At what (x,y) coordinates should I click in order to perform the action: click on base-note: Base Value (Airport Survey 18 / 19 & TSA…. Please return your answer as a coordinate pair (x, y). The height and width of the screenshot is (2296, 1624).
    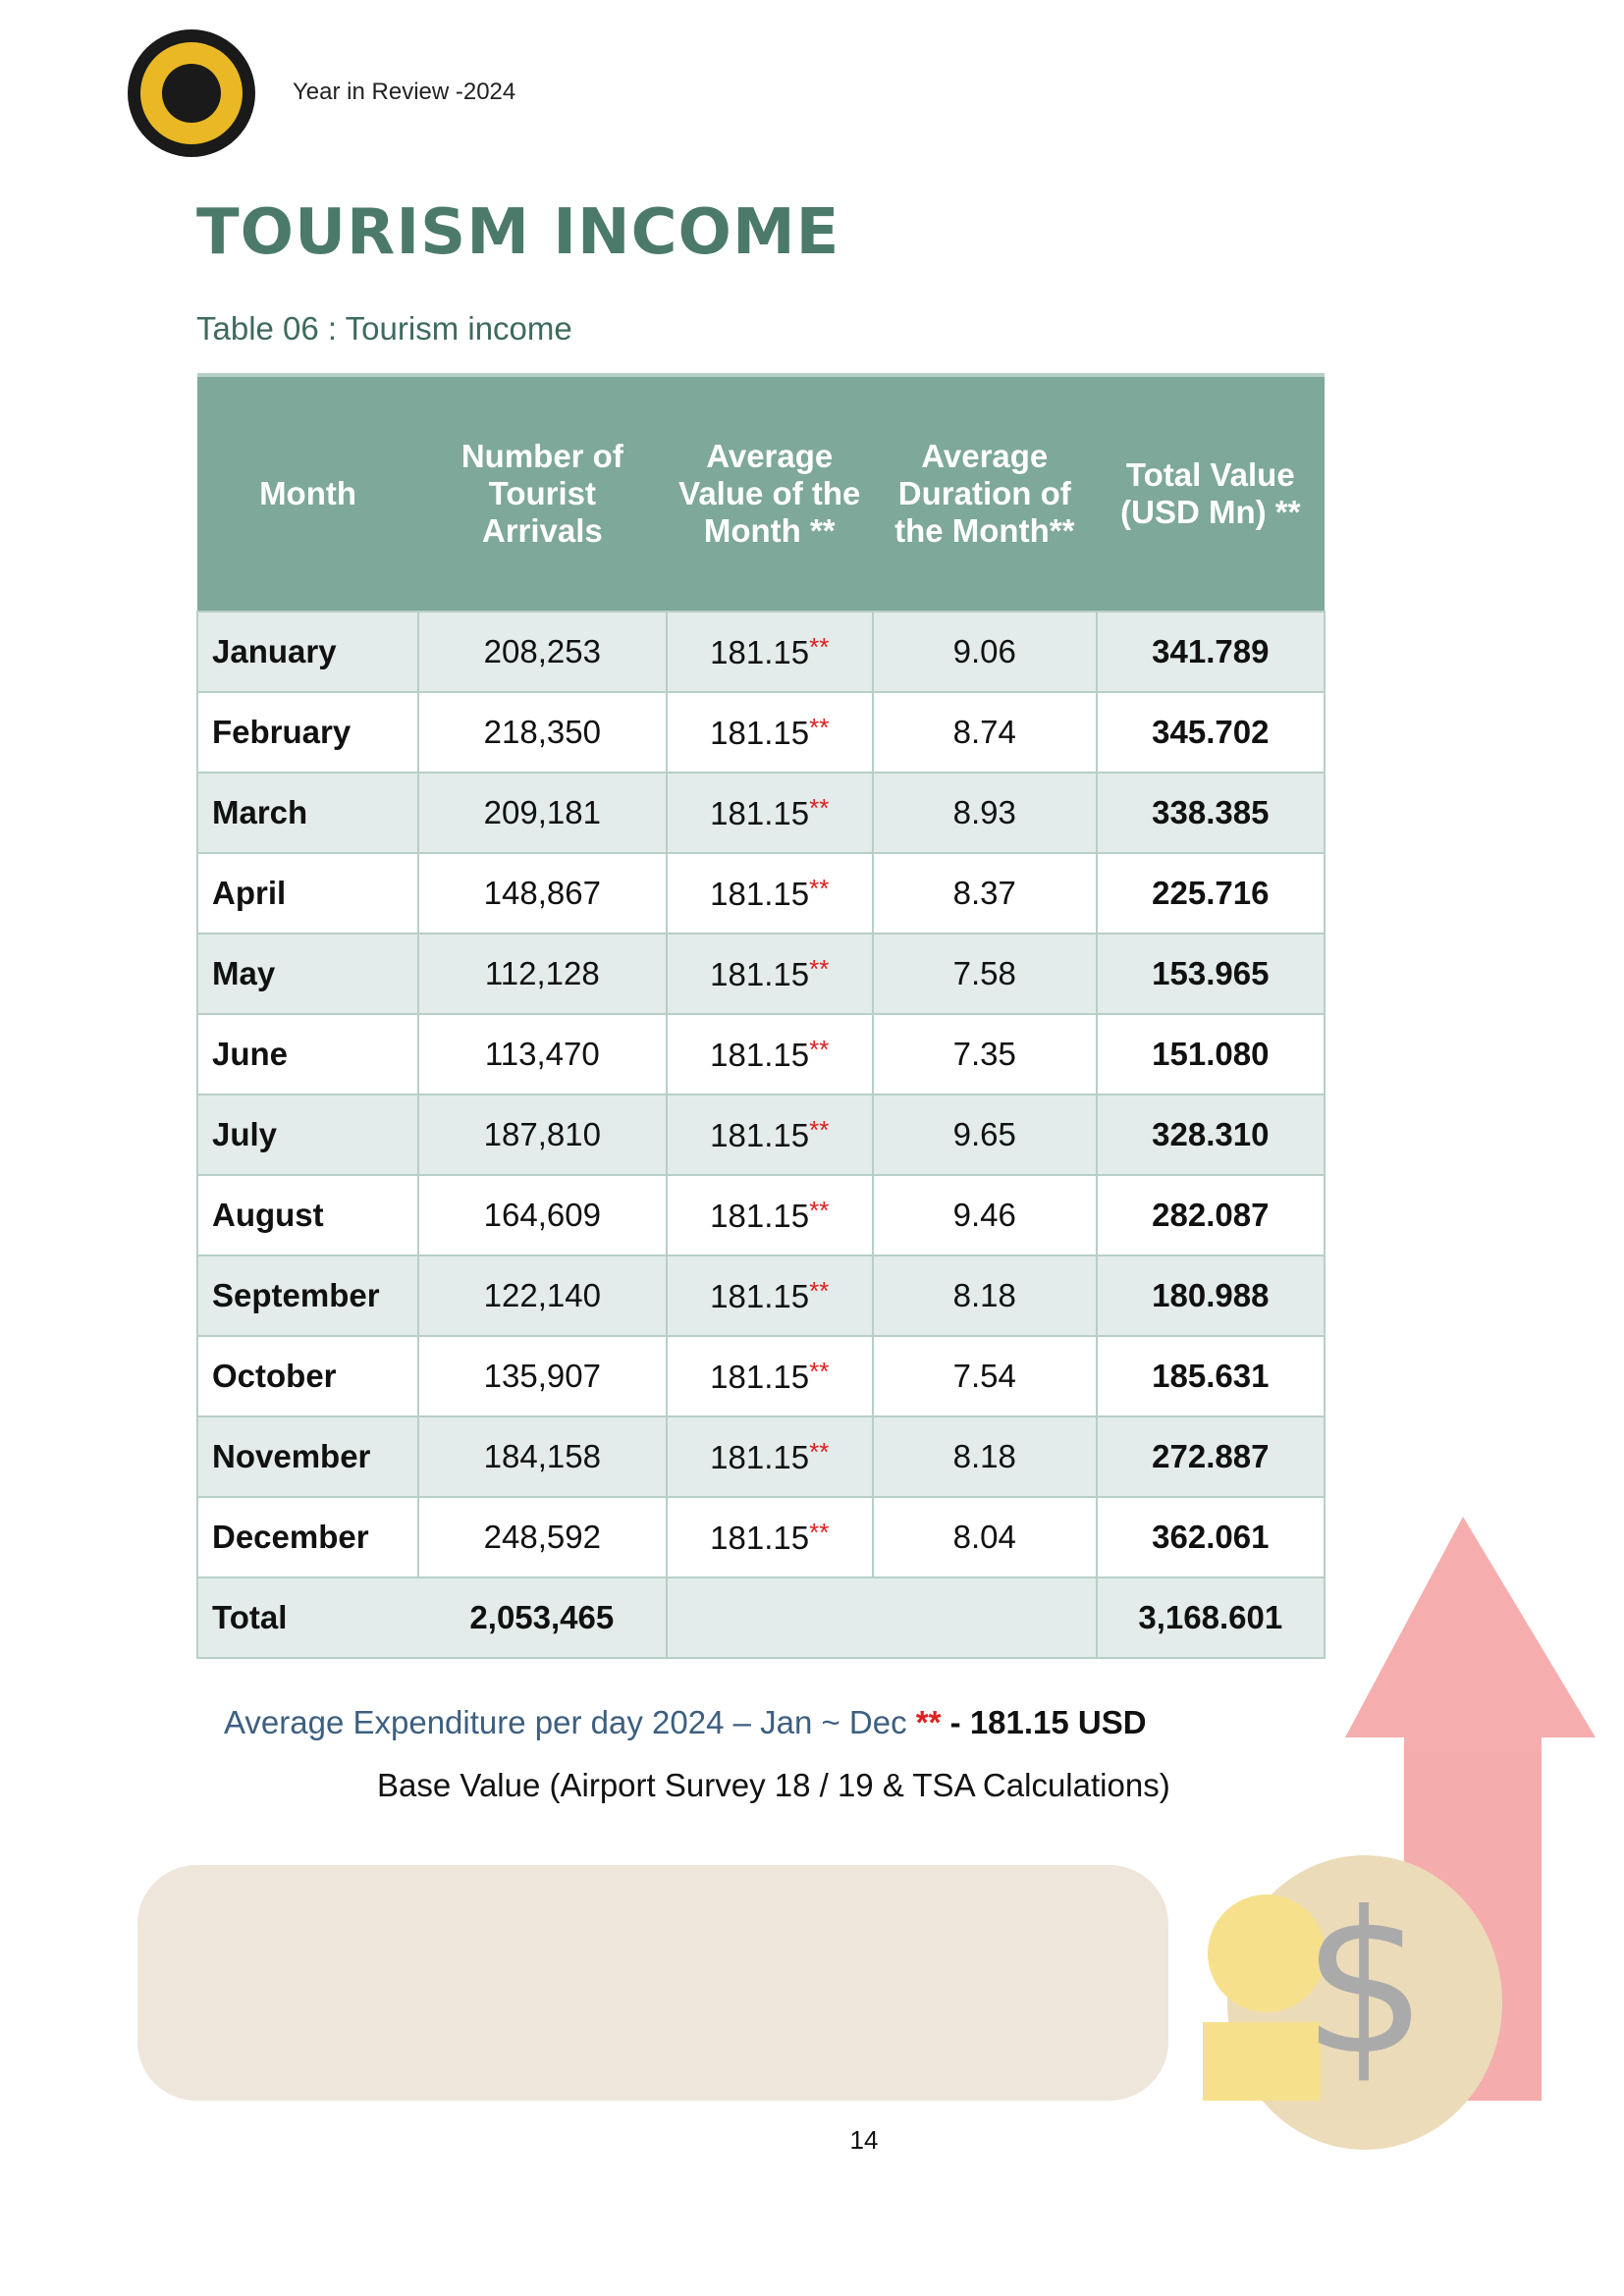
    Looking at the image, I should click on (773, 1785).